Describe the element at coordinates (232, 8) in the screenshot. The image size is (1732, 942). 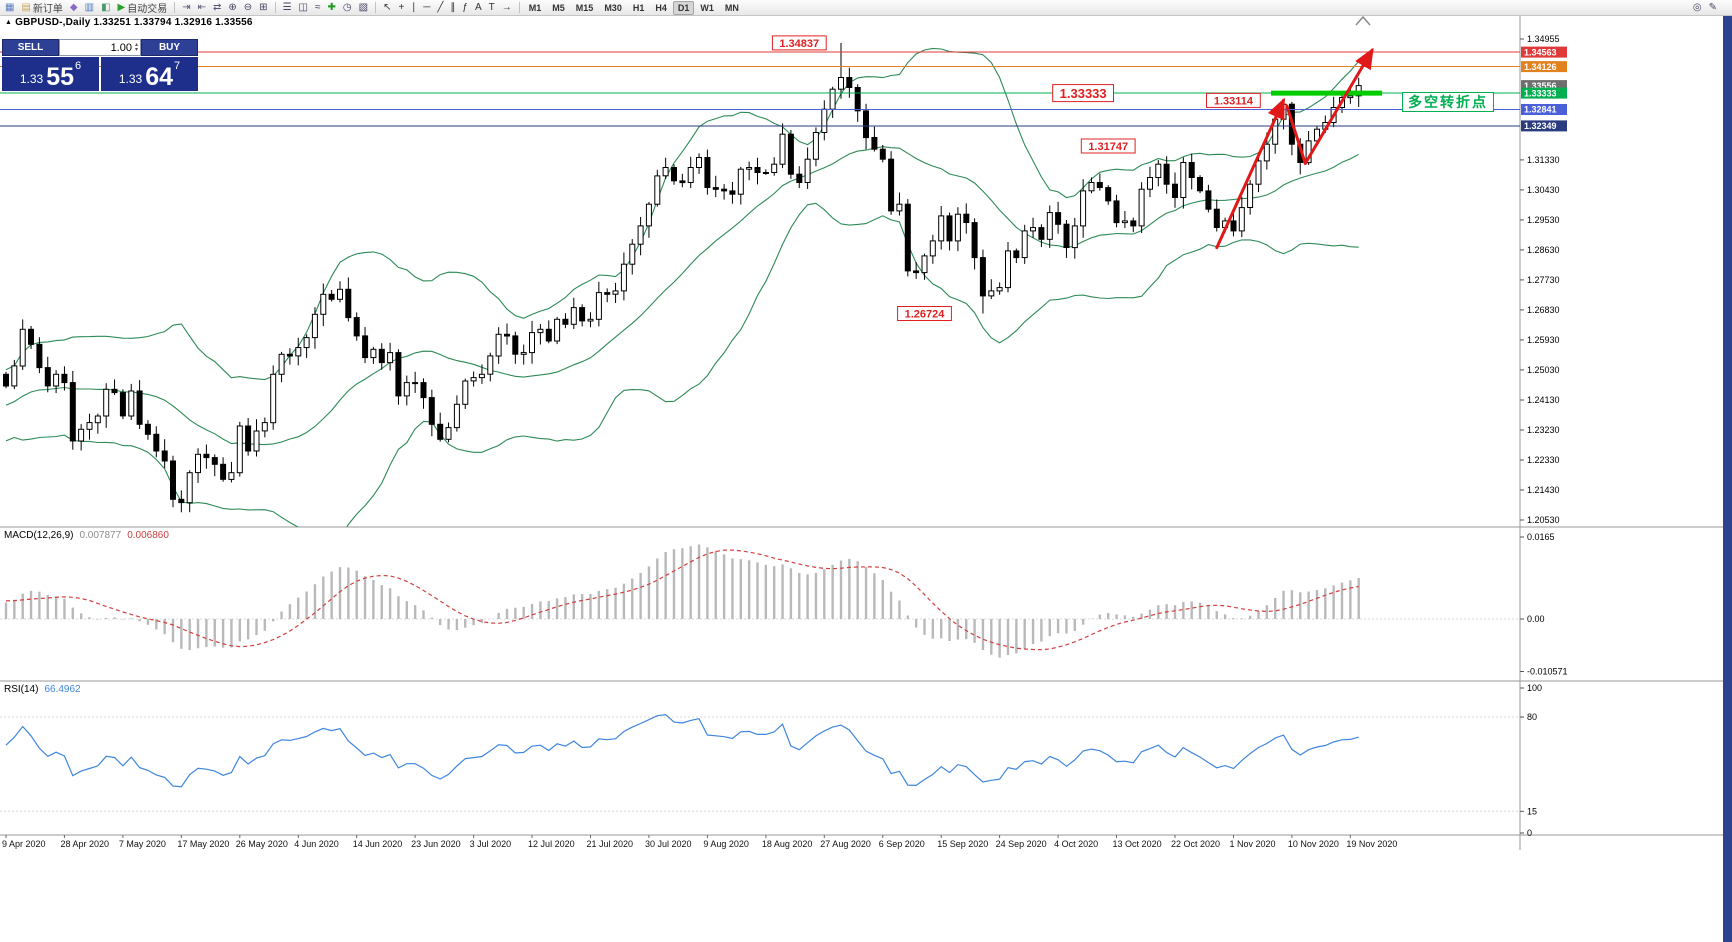
I see `zoom-in-icon: ⊕` at that location.